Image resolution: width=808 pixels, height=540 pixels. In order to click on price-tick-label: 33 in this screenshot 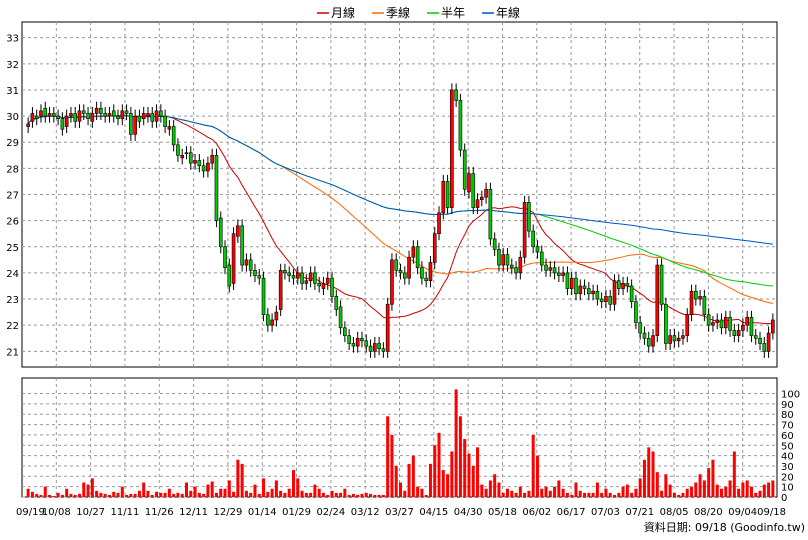, I will do `click(12, 39)`.